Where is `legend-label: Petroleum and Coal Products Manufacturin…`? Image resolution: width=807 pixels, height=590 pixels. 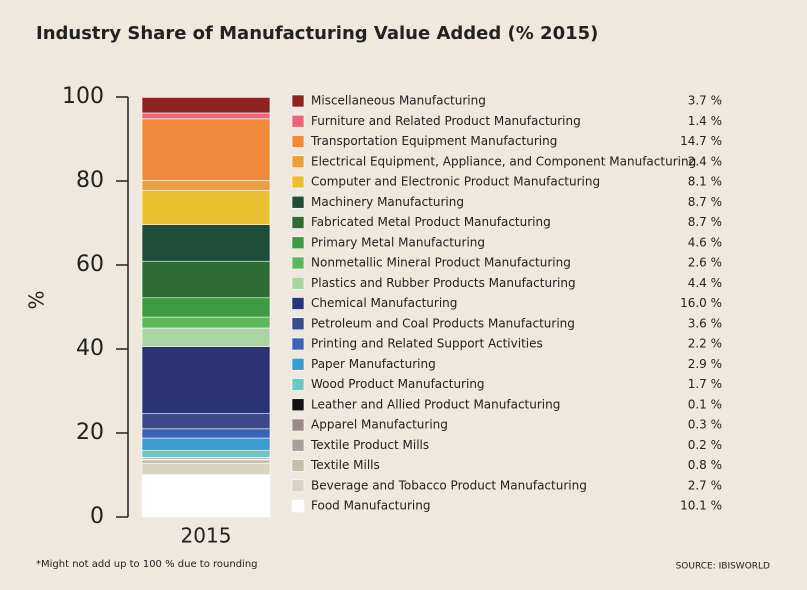 legend-label: Petroleum and Coal Products Manufacturin… is located at coordinates (443, 323).